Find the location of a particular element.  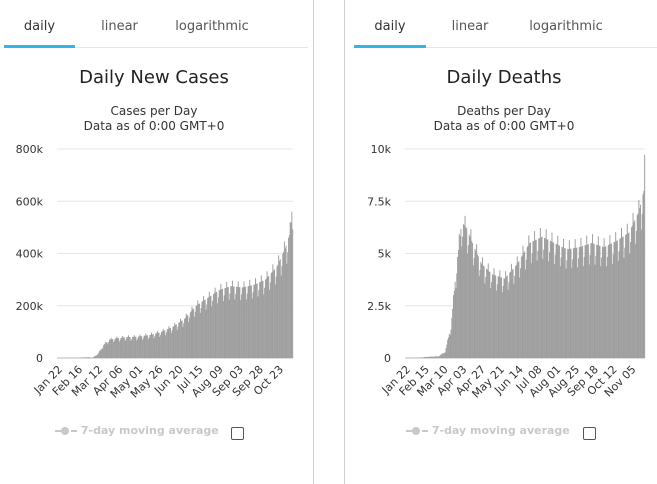

y-tick-label: 7.5k is located at coordinates (379, 201).